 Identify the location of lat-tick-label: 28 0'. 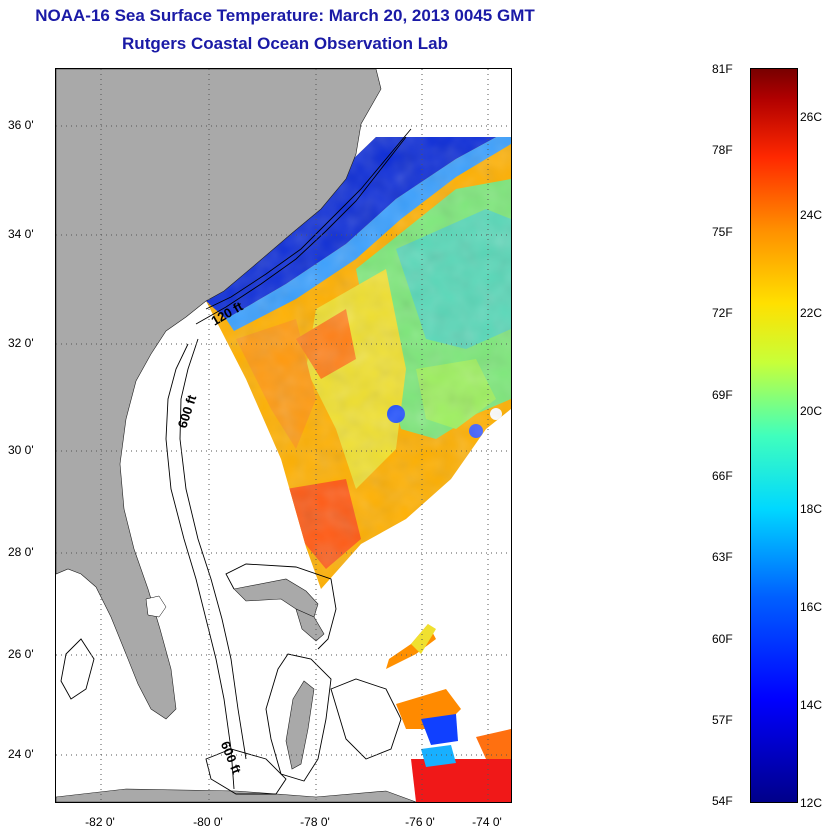
(21, 552).